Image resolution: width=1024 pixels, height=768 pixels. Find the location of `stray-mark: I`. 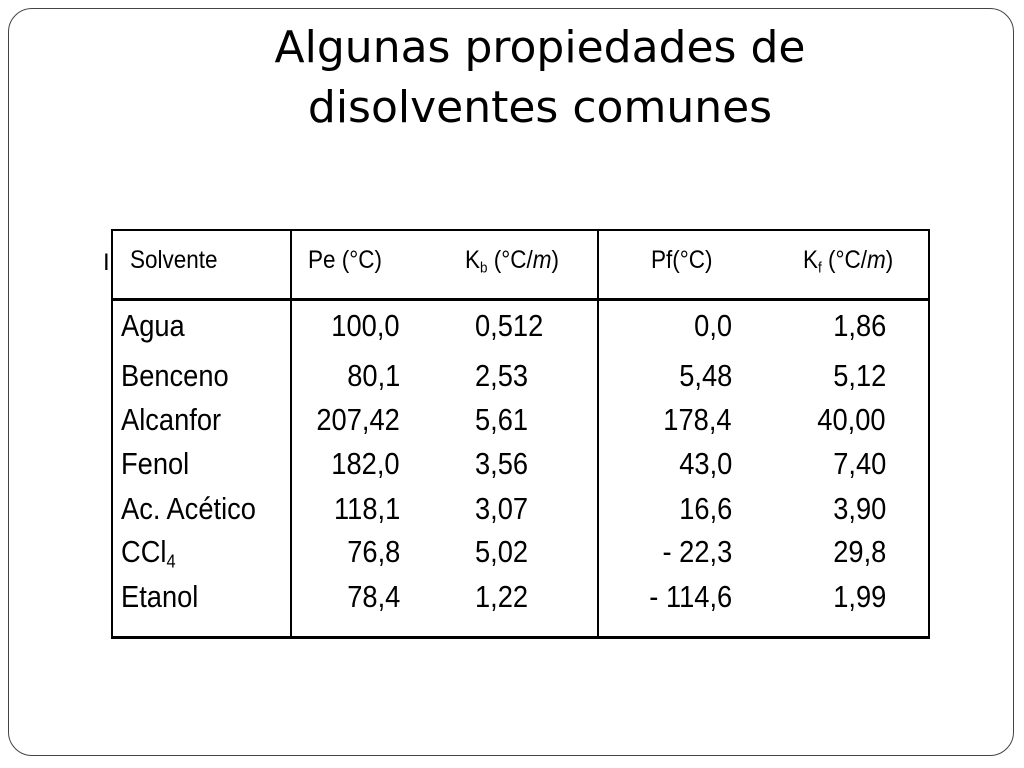

stray-mark: I is located at coordinates (106, 262).